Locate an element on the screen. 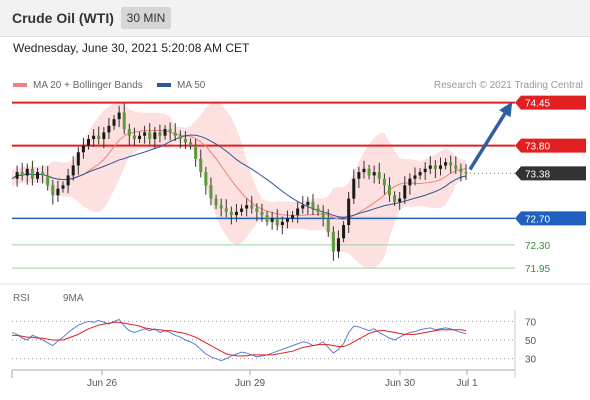 Image resolution: width=590 pixels, height=400 pixels. timeframe-badge: 30 MIN is located at coordinates (146, 18).